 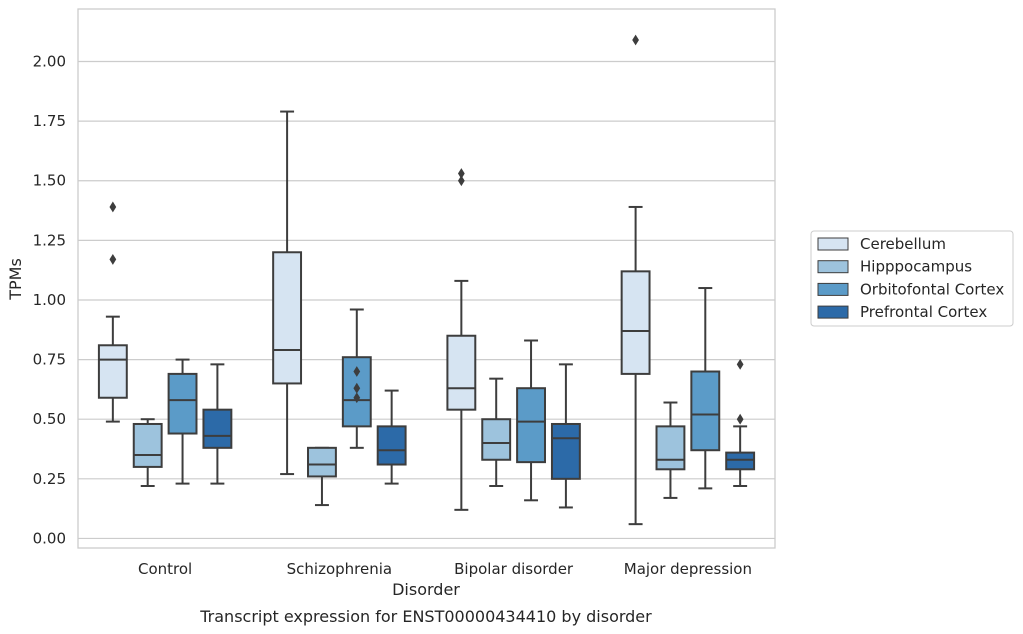 I want to click on legend-label: Orbitofontal Cortex, so click(x=932, y=289).